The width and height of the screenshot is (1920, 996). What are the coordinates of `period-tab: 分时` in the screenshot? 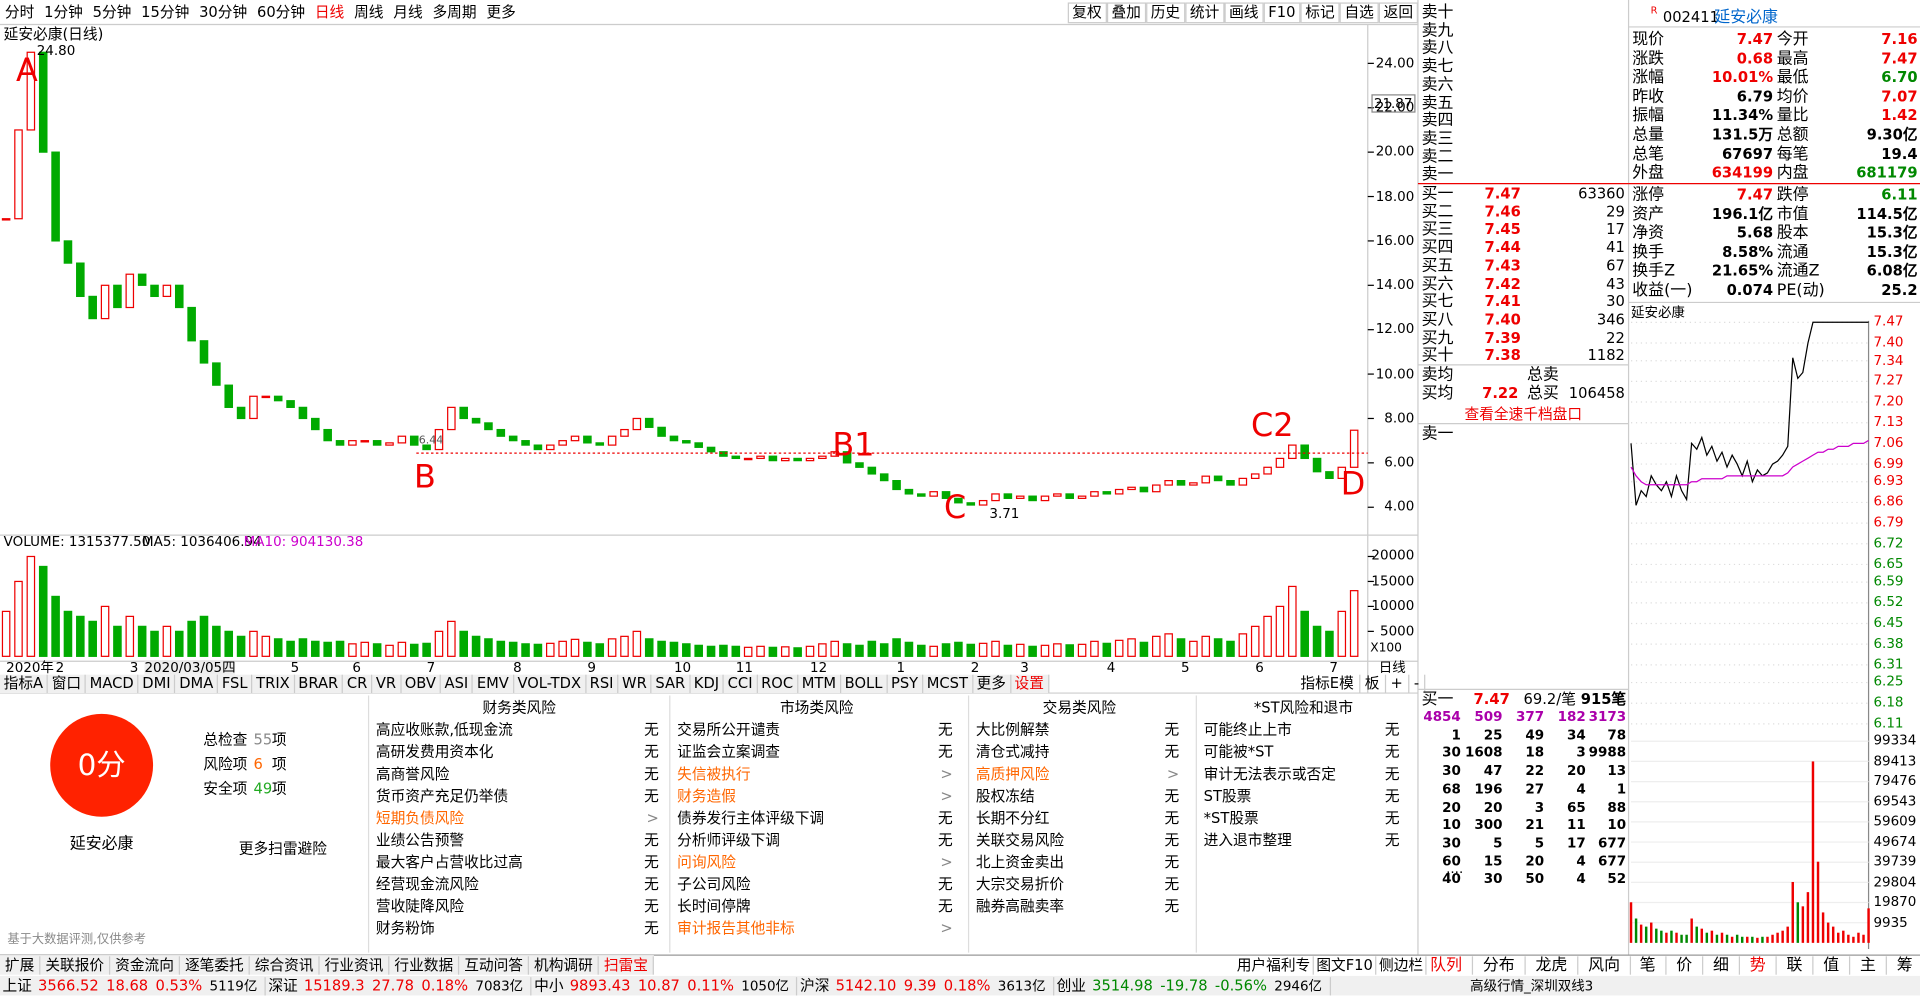 It's located at (19, 12).